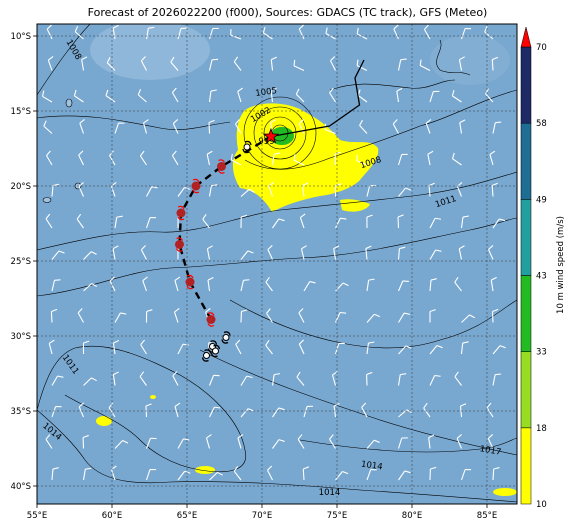  Describe the element at coordinates (271, 135) in the screenshot. I see `tc-current-position-star-icon` at that location.